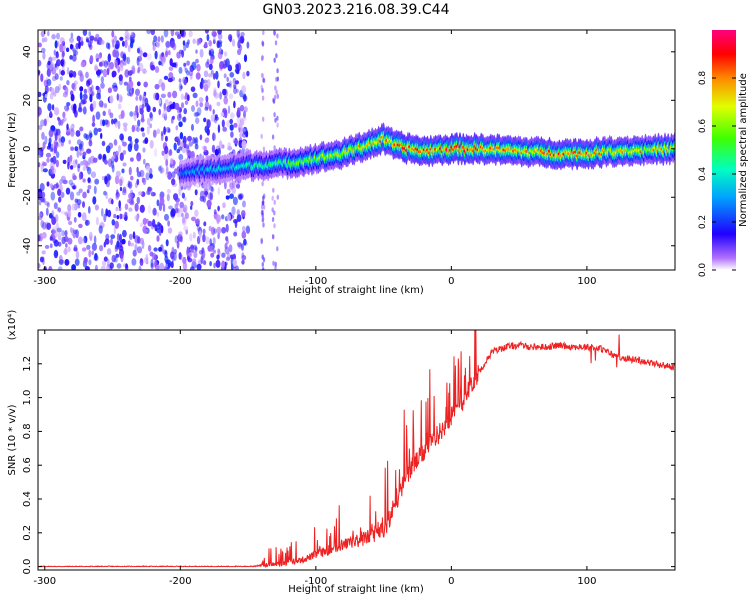 Image resolution: width=750 pixels, height=600 pixels. What do you see at coordinates (180, 581) in the screenshot?
I see `x-tick-label: -200` at bounding box center [180, 581].